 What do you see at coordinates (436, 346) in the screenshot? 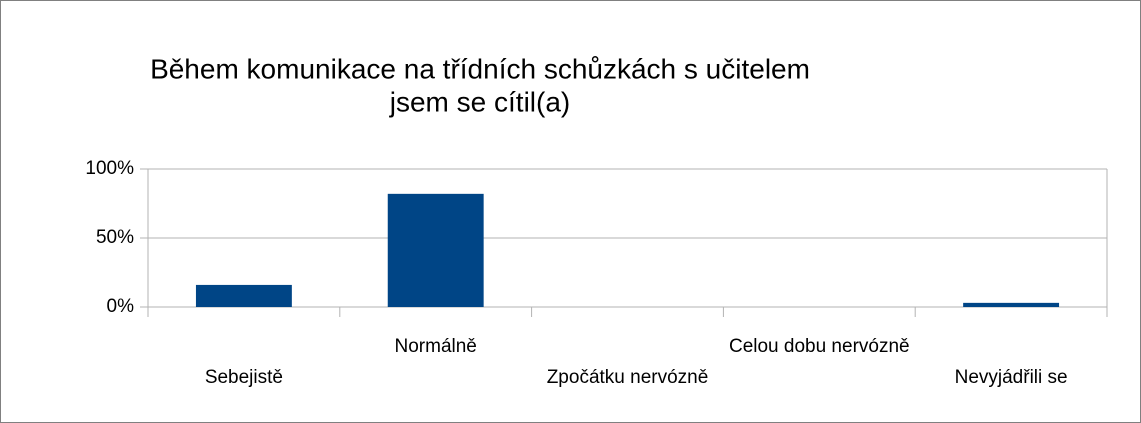
I see `x-tick-label: Normálně` at bounding box center [436, 346].